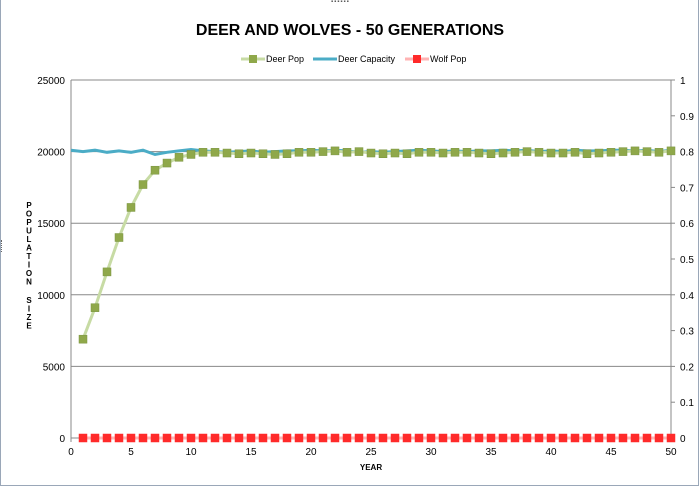 Image resolution: width=699 pixels, height=486 pixels. Describe the element at coordinates (367, 59) in the screenshot. I see `legend-label-deer-capacity: Deer Capacity` at that location.